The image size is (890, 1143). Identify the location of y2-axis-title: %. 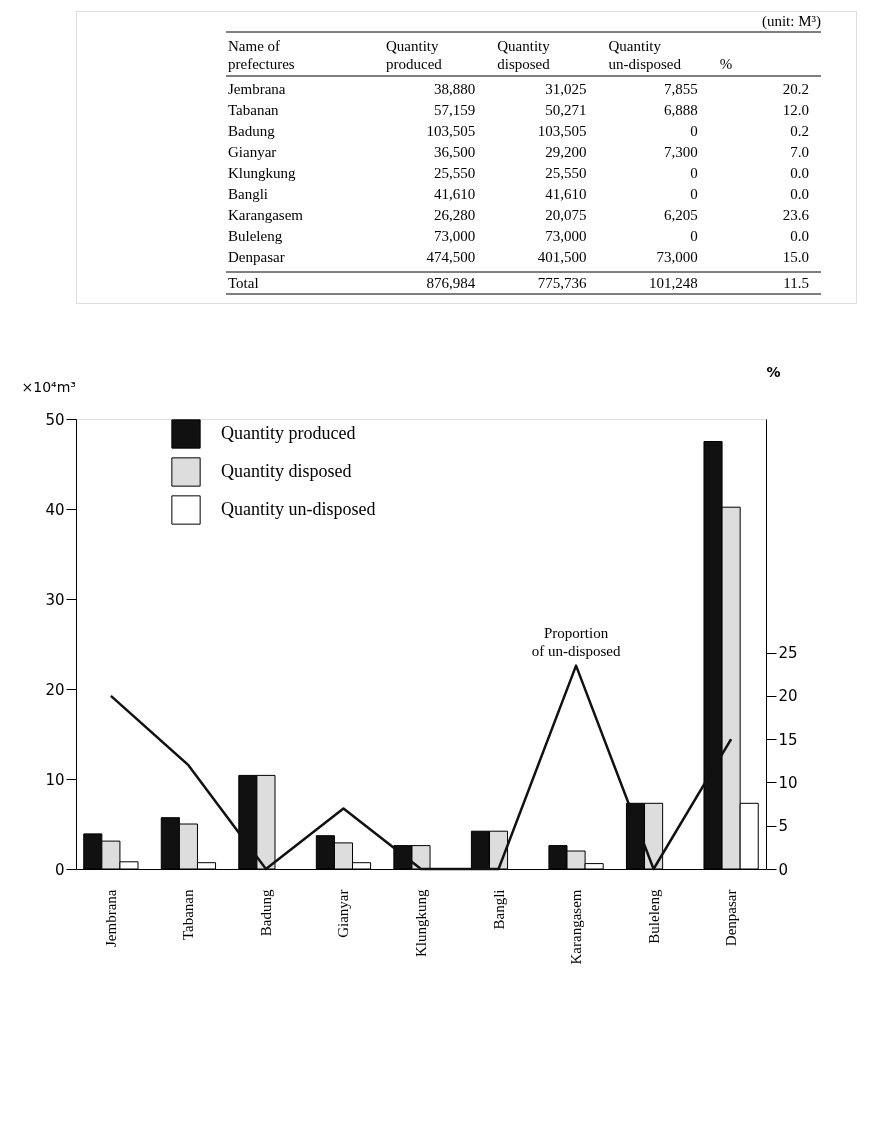
(773, 371).